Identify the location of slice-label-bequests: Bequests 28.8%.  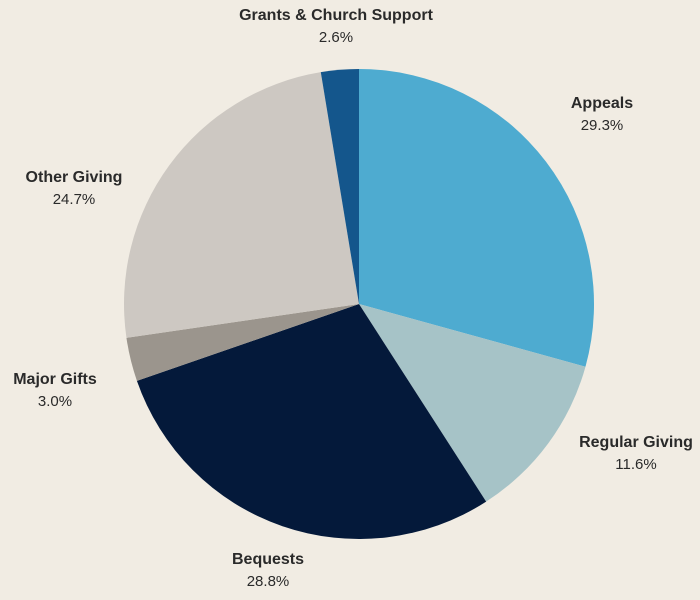
(268, 570).